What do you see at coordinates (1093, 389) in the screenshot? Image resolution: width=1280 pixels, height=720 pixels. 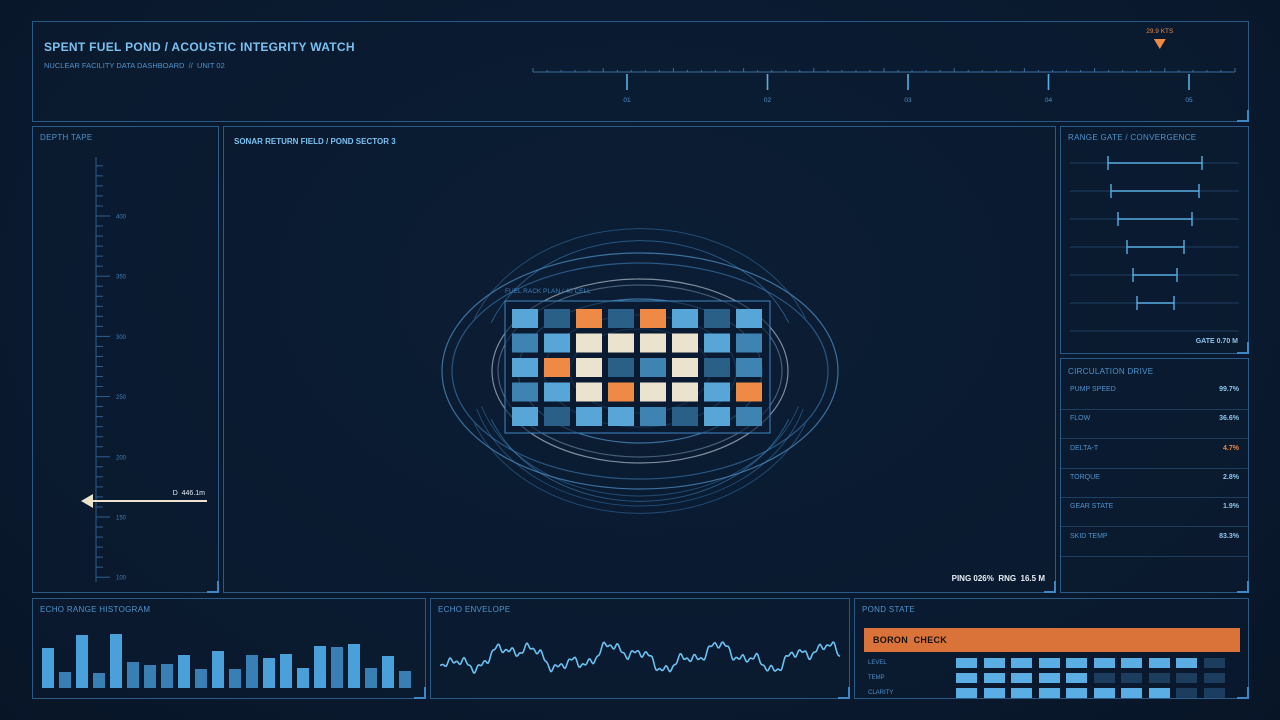 I see `gauge-label: PUMP SPEED` at bounding box center [1093, 389].